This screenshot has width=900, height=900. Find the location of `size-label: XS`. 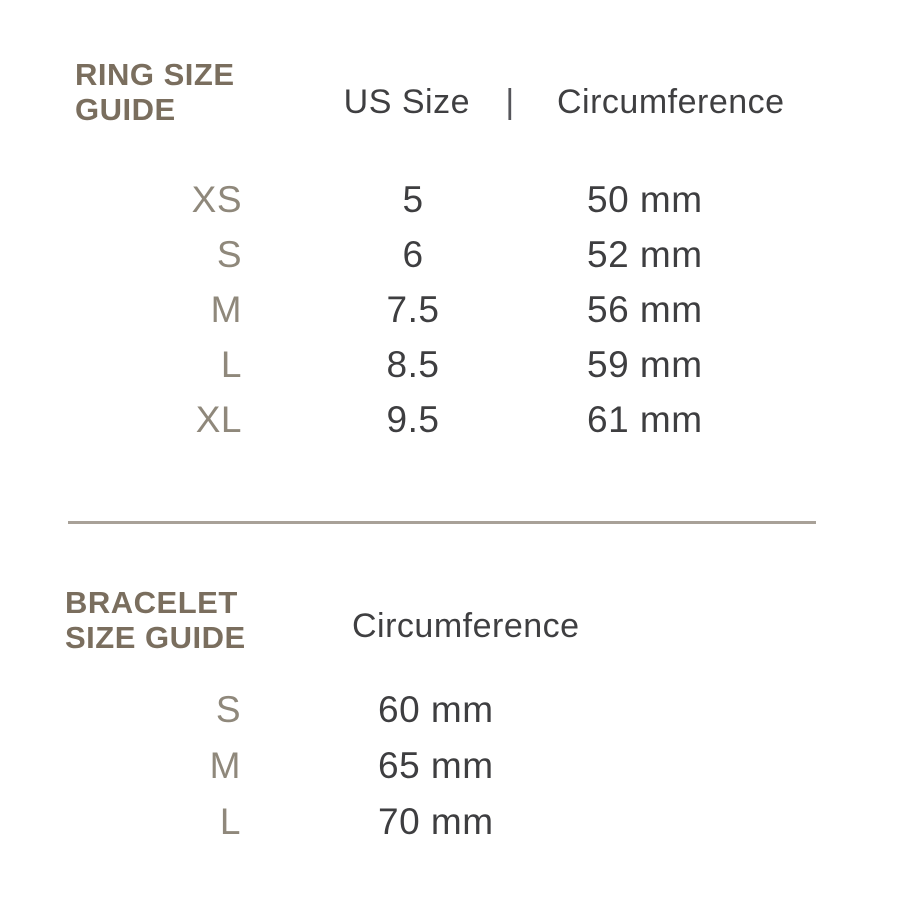

size-label: XS is located at coordinates (216, 199).